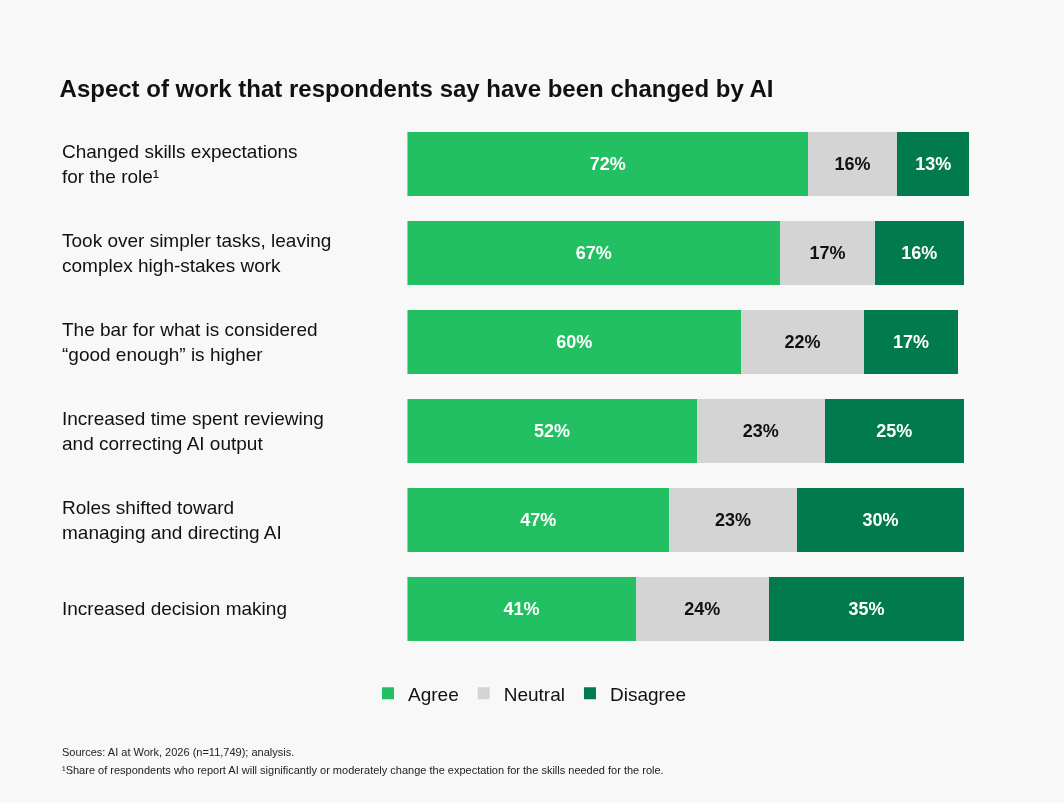 This screenshot has width=1064, height=803. What do you see at coordinates (363, 770) in the screenshot?
I see `text: ¹Share of respondents who report AI will significantly or moderately change the expectation for the skills needed for the role.` at bounding box center [363, 770].